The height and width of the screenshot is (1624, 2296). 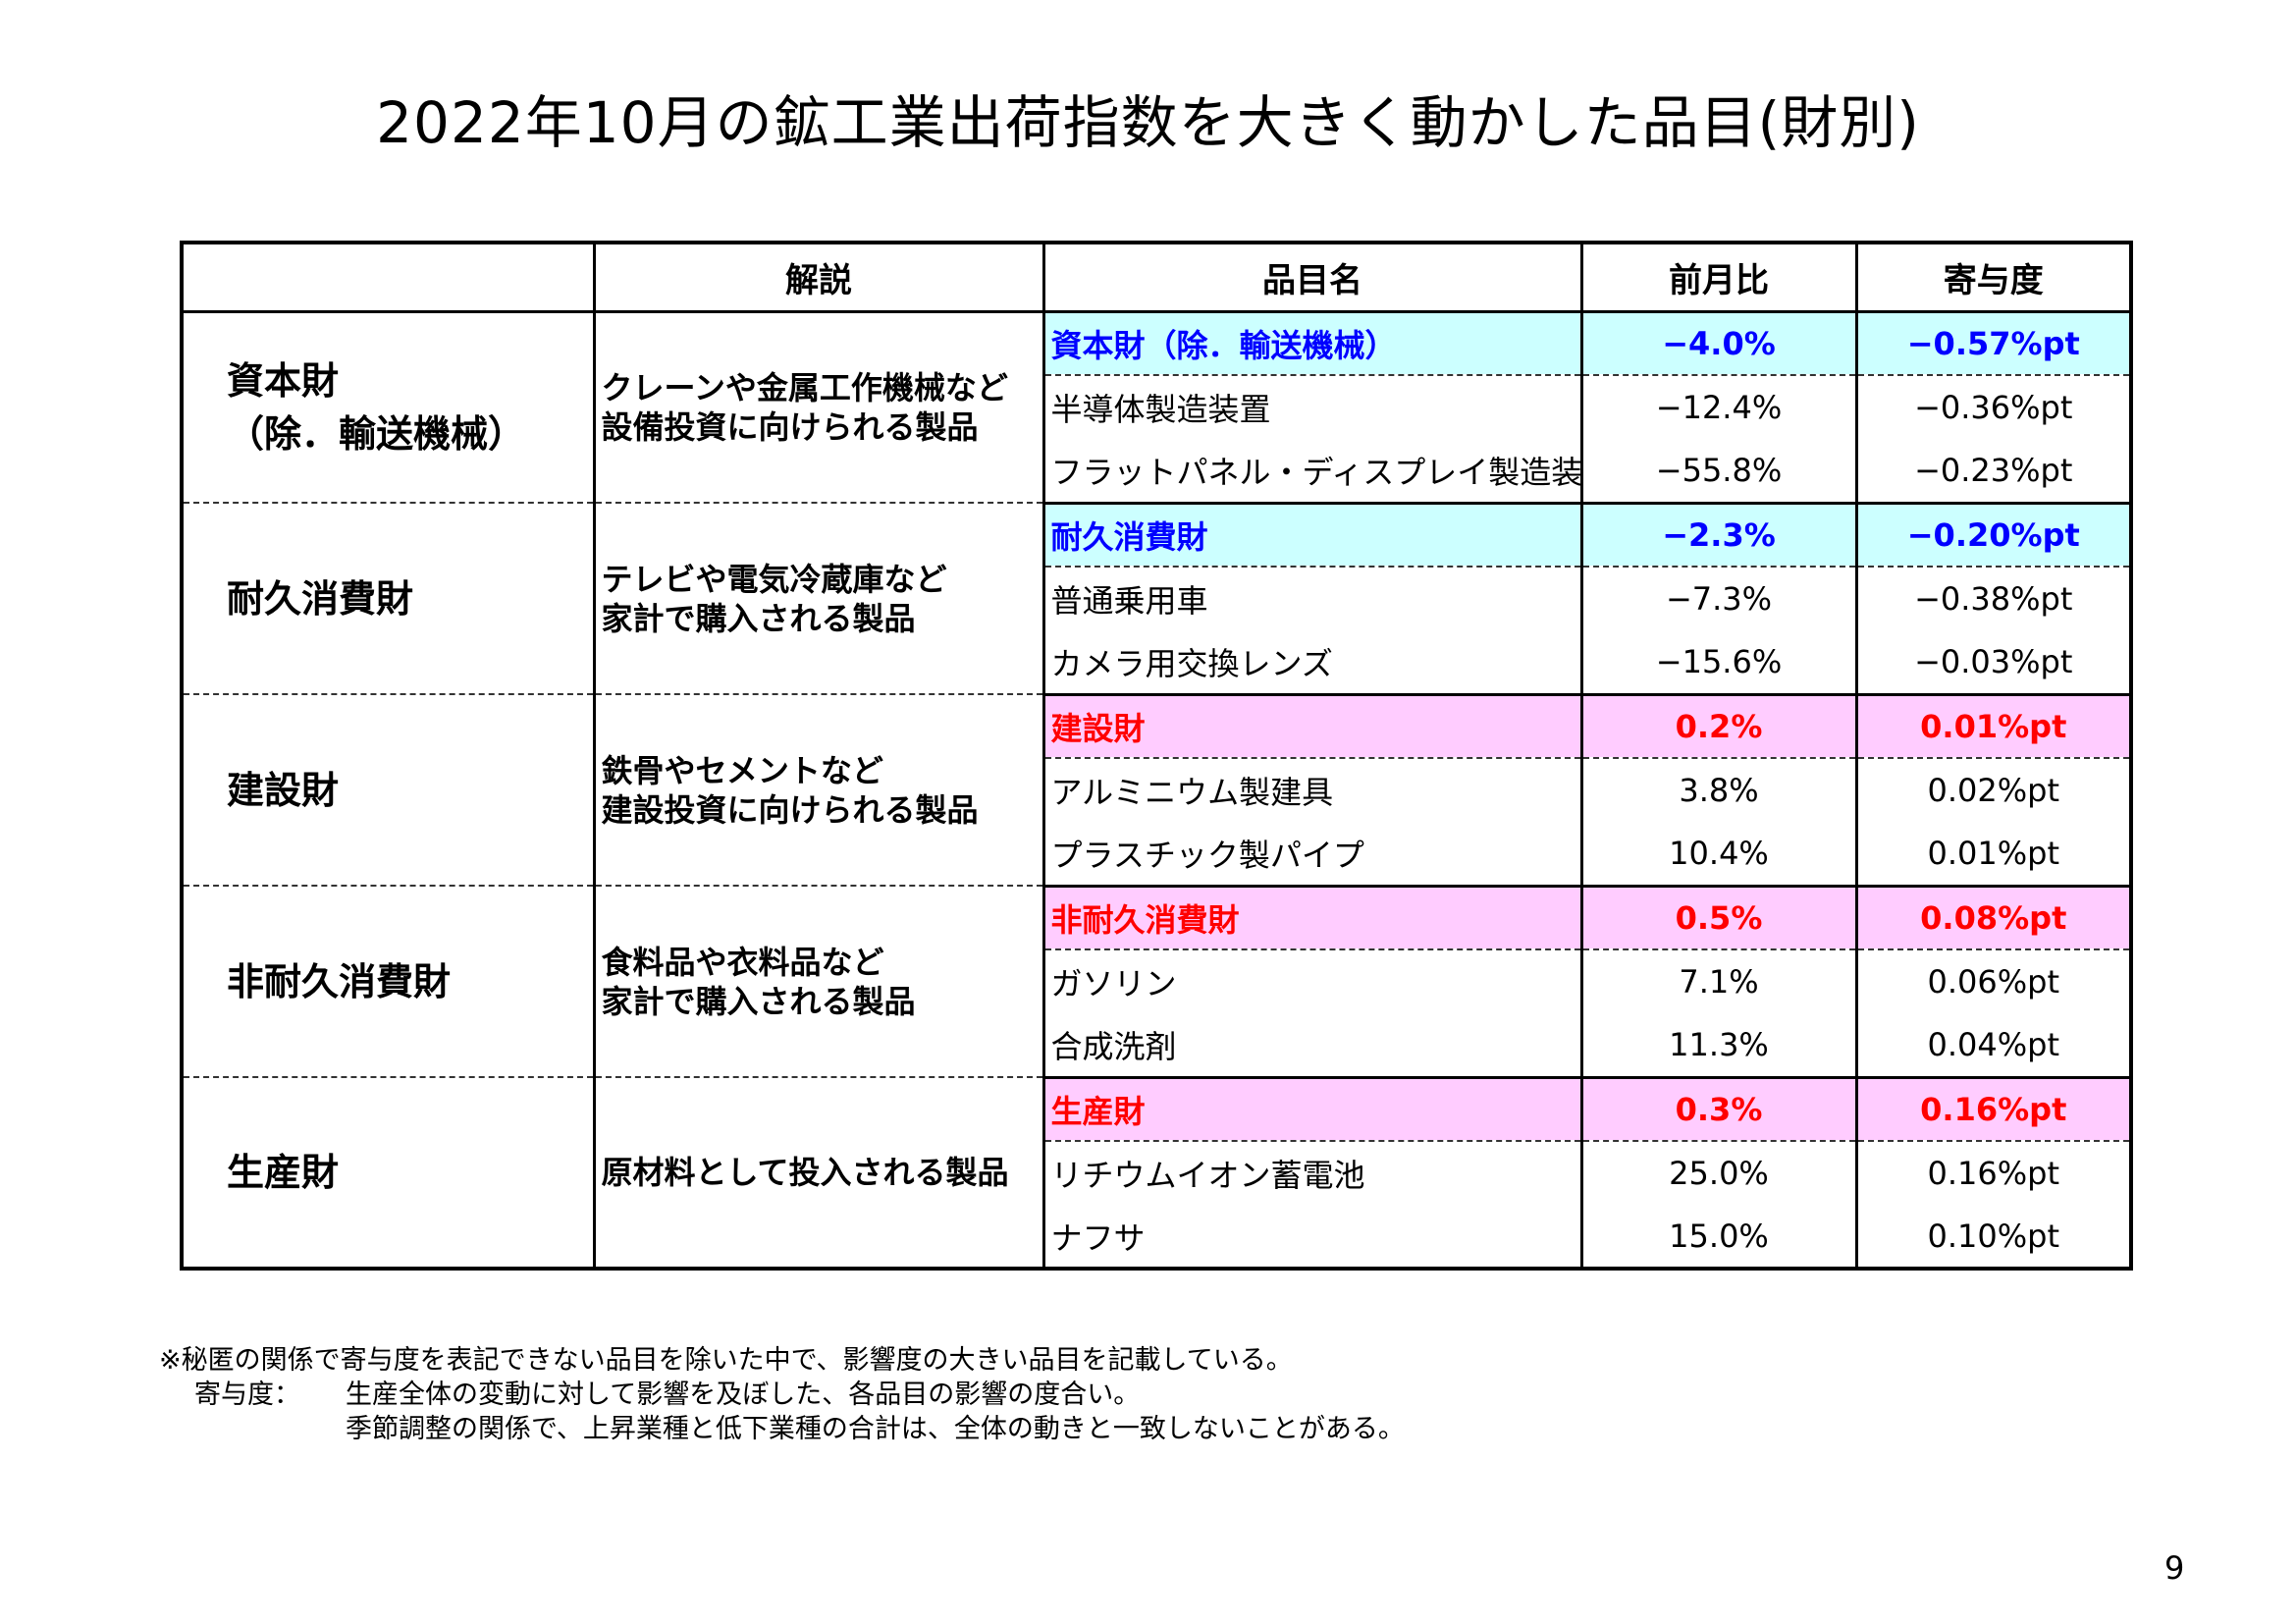 I want to click on header-mom: 前月比, so click(x=1717, y=278).